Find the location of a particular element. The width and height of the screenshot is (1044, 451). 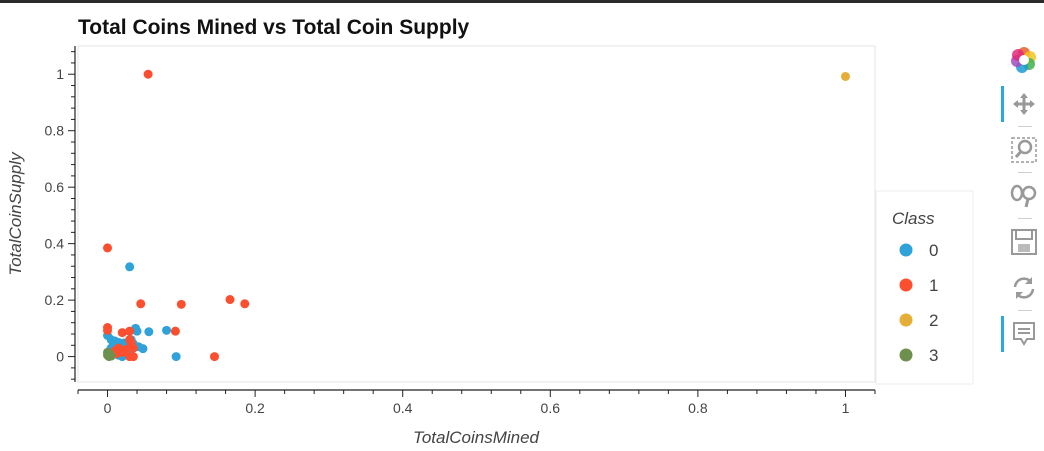

x-tick-label: 1 is located at coordinates (846, 408).